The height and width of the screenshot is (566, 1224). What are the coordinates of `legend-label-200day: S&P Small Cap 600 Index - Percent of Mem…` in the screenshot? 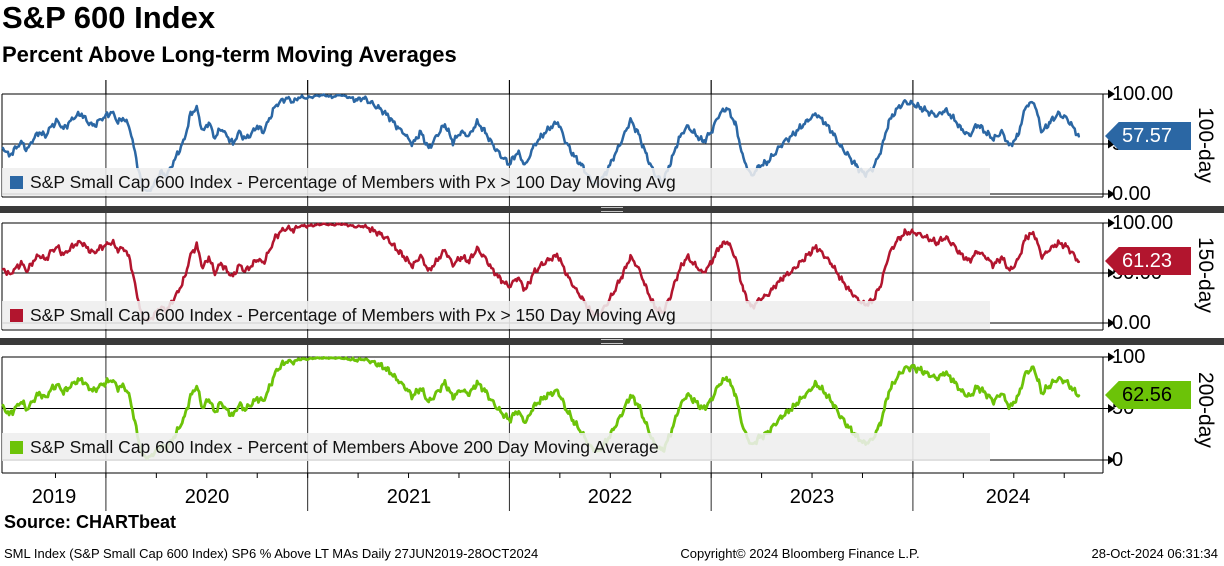 It's located at (344, 446).